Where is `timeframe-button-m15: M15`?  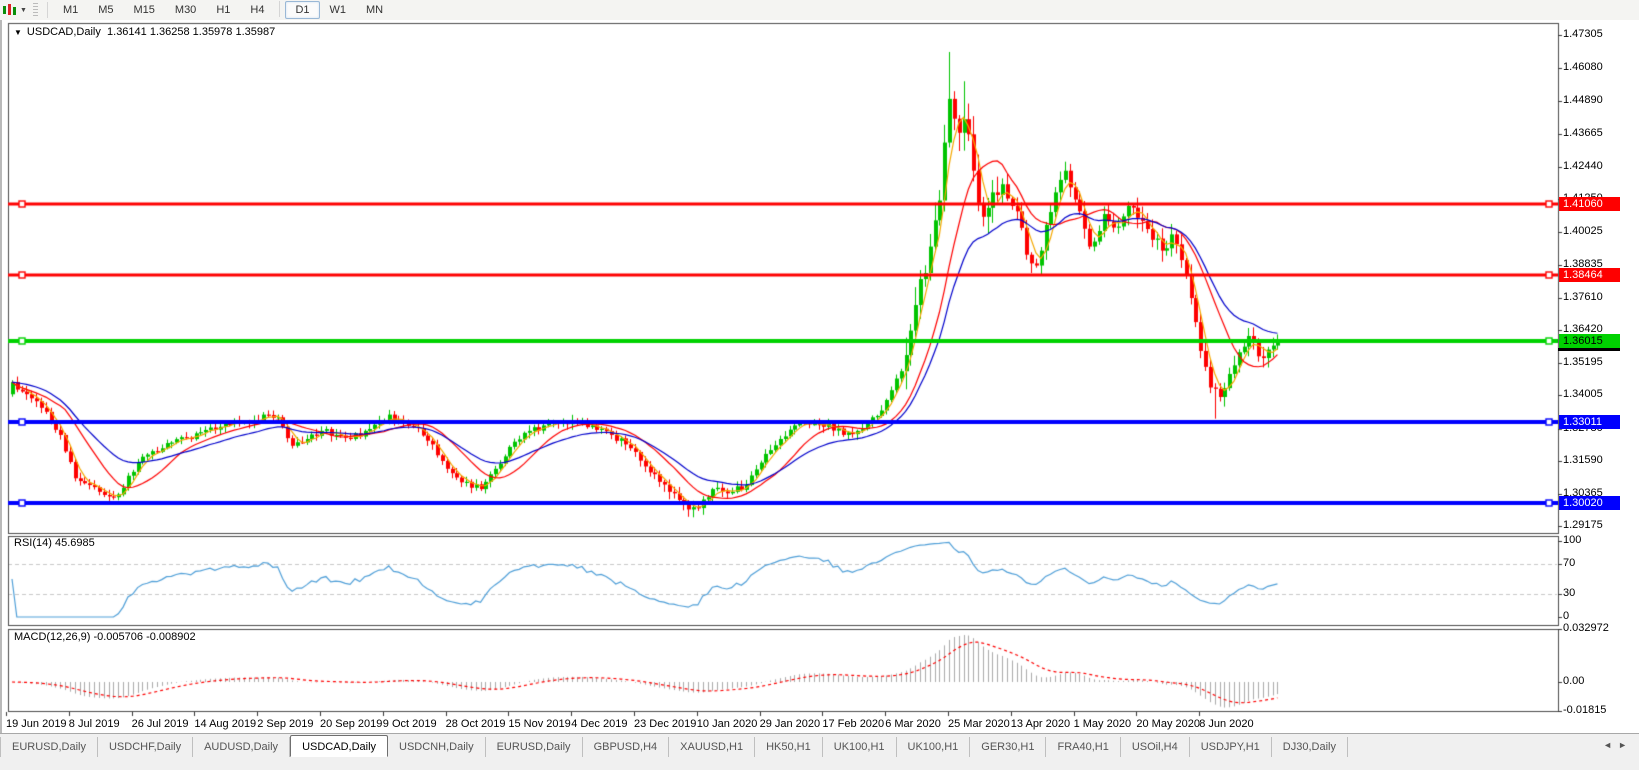 timeframe-button-m15: M15 is located at coordinates (144, 10).